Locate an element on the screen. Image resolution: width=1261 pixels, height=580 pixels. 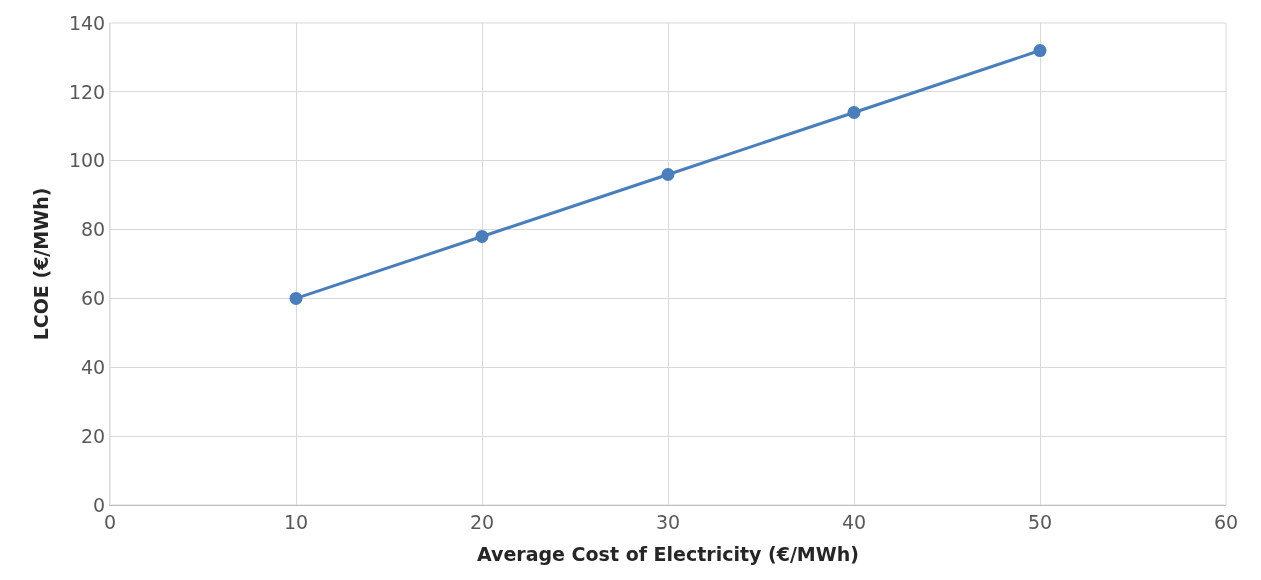
x-tick-label: 60 is located at coordinates (1226, 521).